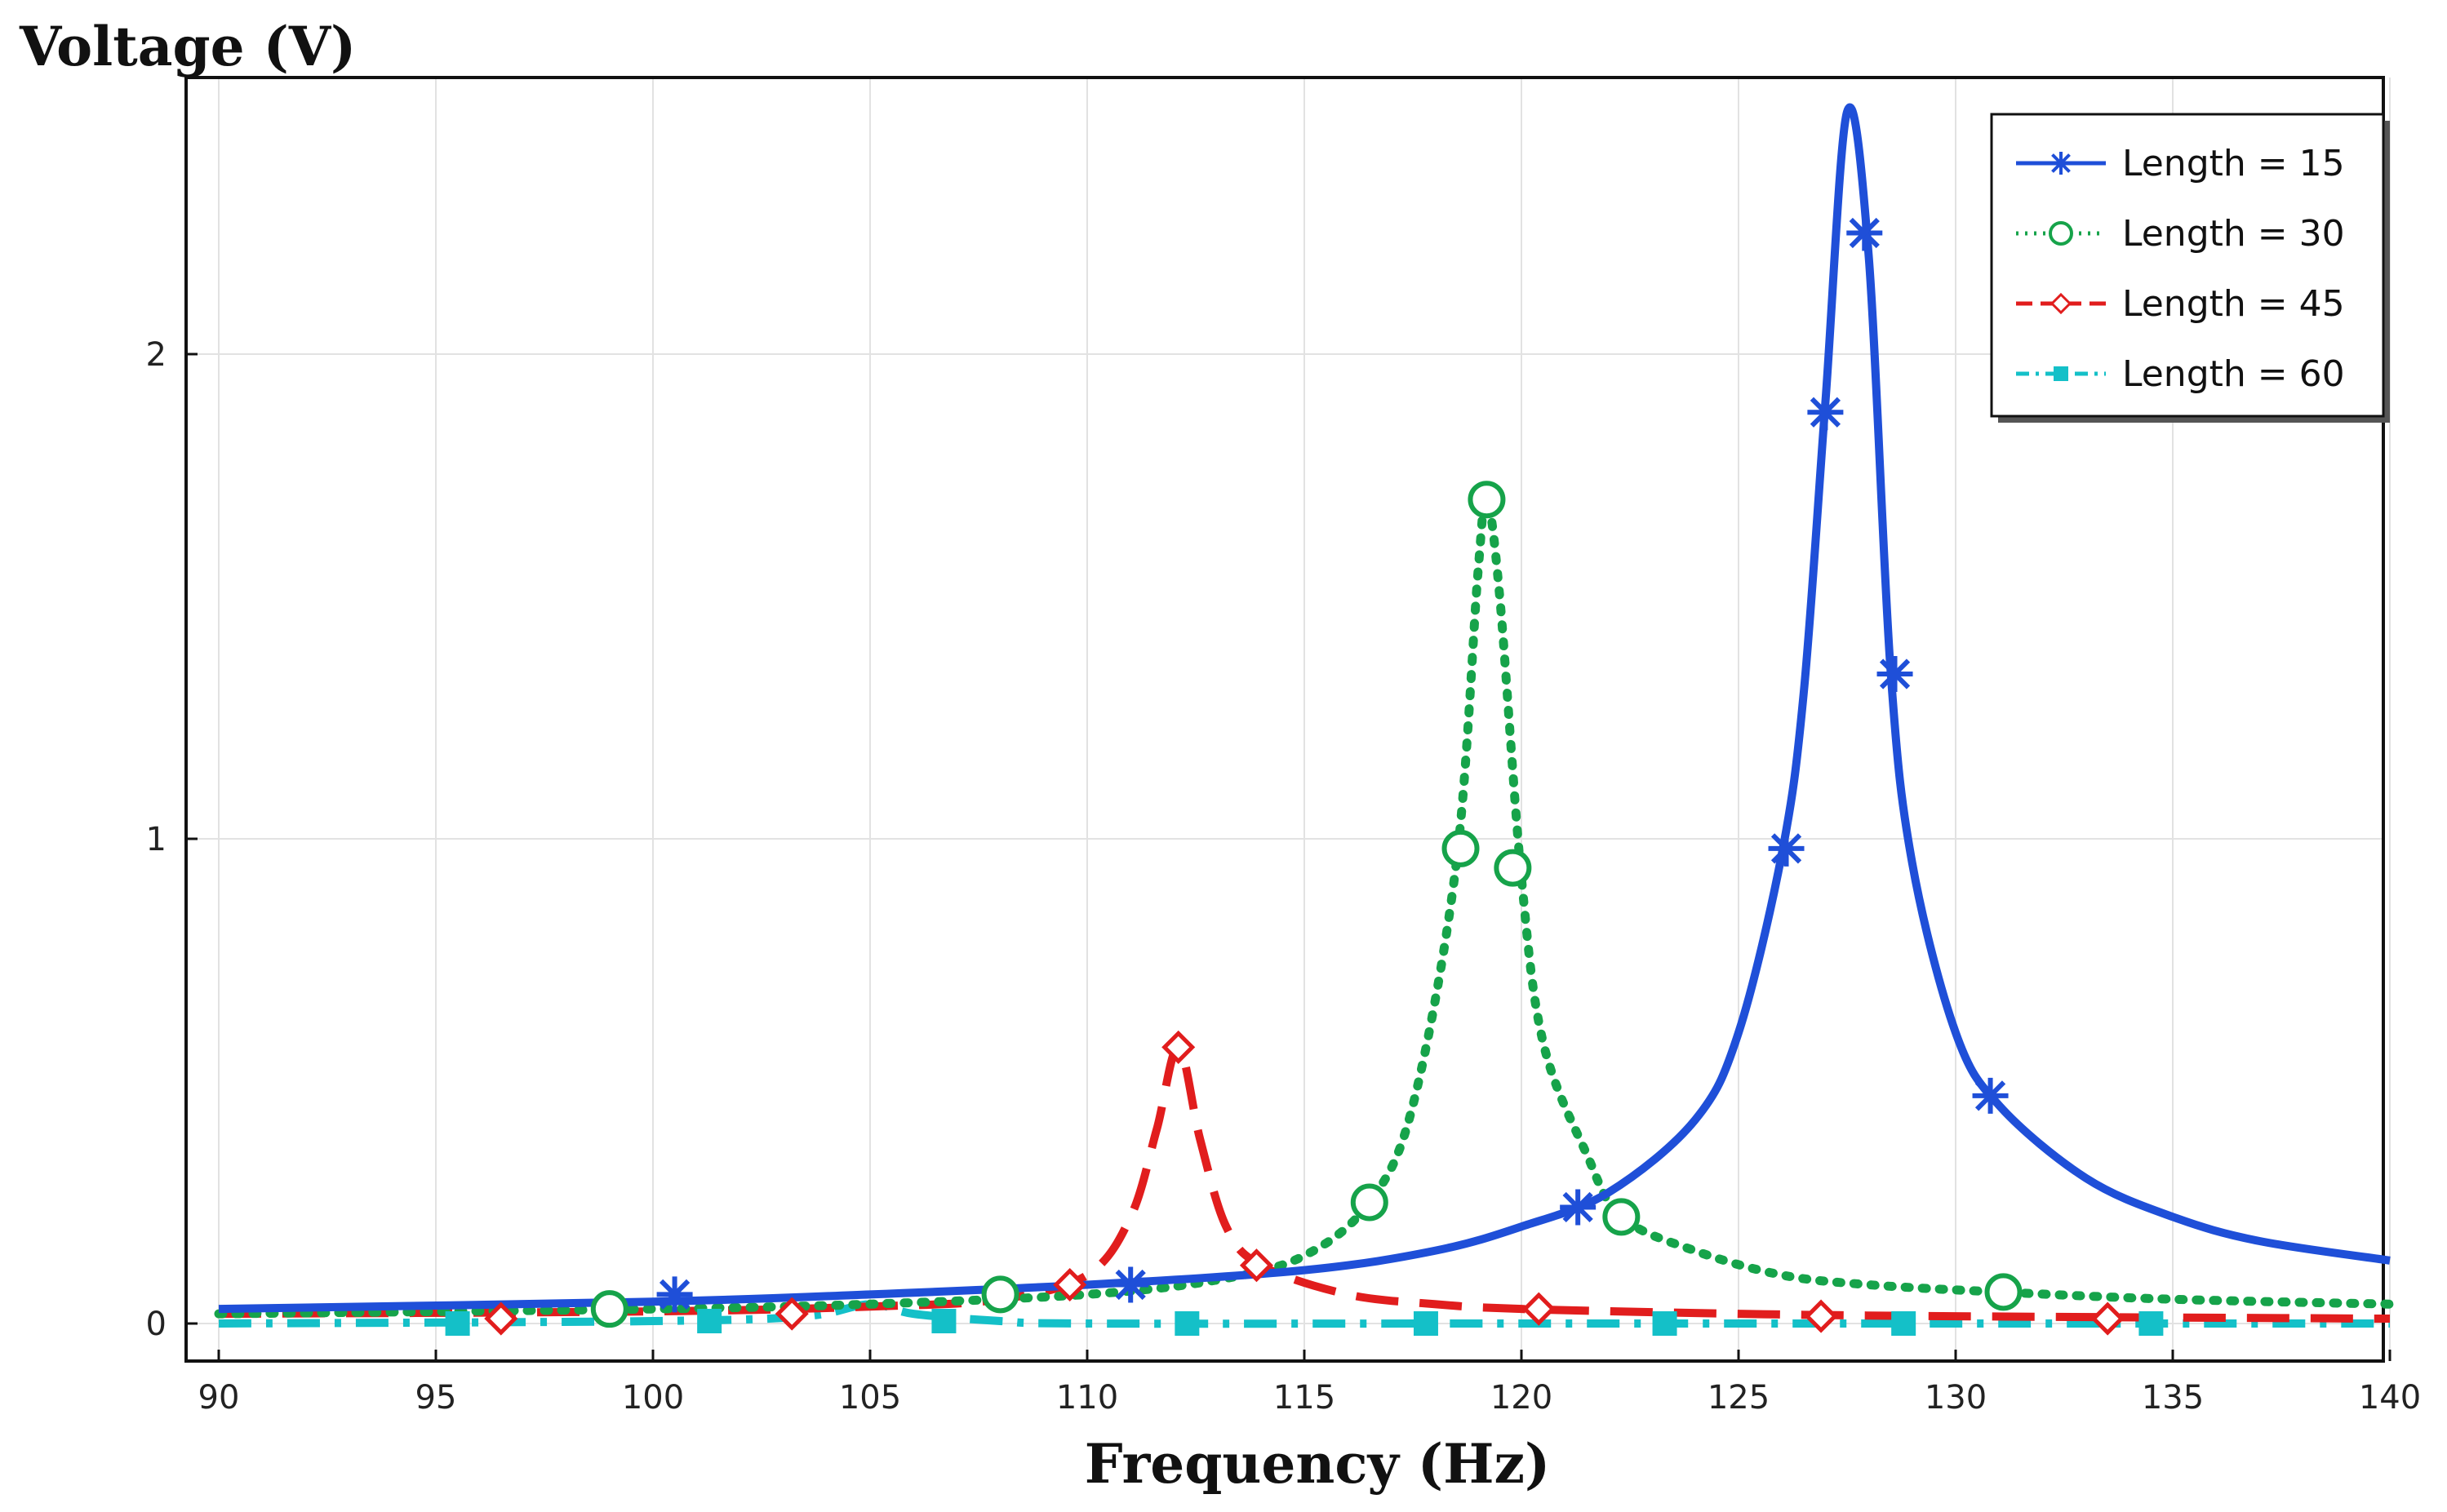  I want to click on legend-item: Length = 15, so click(2180, 163).